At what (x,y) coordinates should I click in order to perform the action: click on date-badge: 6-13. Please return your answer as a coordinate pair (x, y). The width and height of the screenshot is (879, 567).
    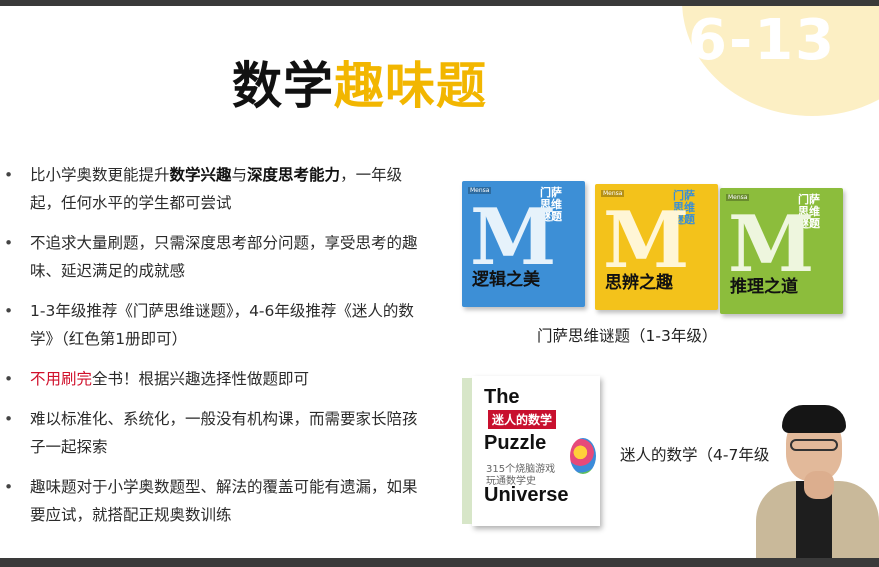
    Looking at the image, I should click on (762, 40).